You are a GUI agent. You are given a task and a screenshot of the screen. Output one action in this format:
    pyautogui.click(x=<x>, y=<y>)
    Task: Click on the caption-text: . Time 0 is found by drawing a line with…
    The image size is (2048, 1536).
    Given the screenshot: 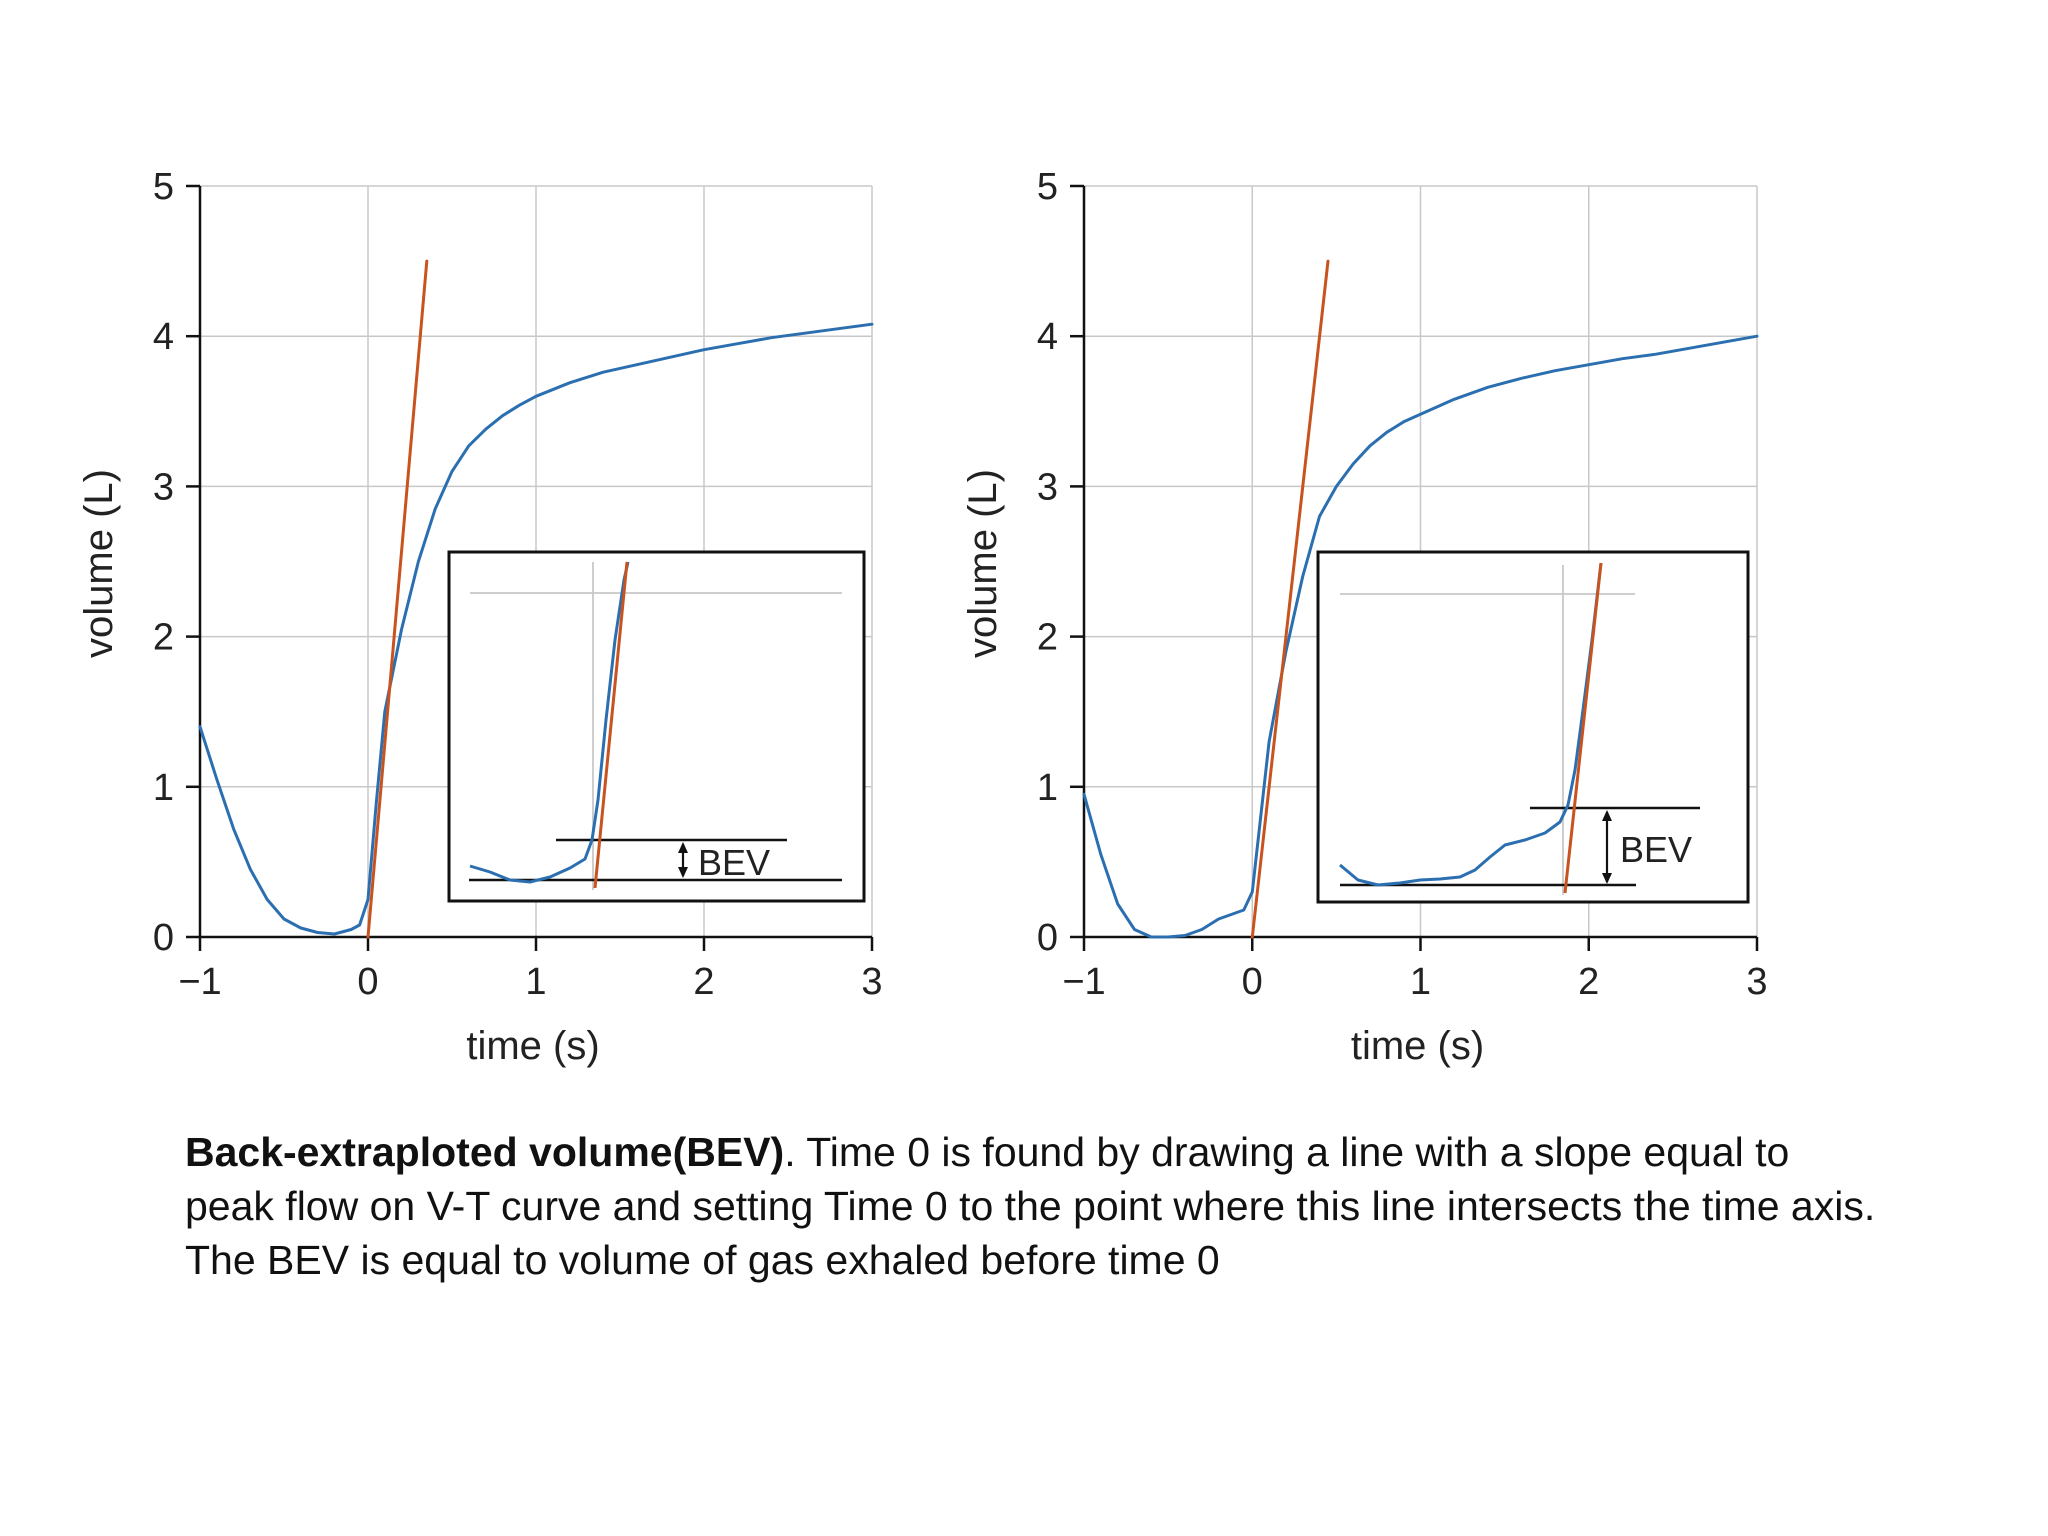 What is the action you would take?
    pyautogui.click(x=1030, y=1206)
    